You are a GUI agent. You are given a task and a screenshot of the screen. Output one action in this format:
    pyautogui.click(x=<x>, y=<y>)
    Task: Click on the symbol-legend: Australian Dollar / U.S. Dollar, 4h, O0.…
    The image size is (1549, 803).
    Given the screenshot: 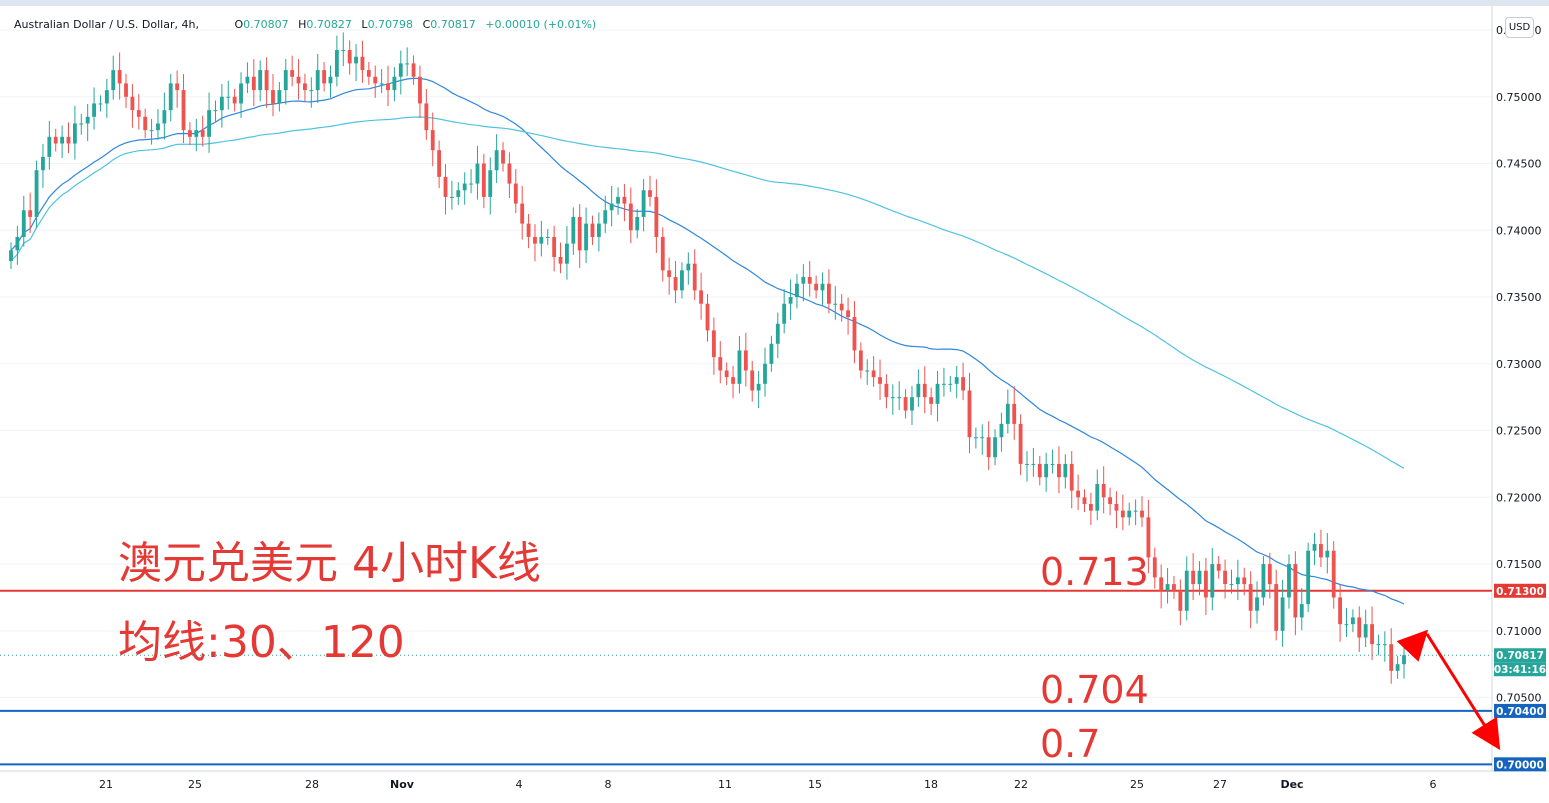 What is the action you would take?
    pyautogui.click(x=308, y=24)
    